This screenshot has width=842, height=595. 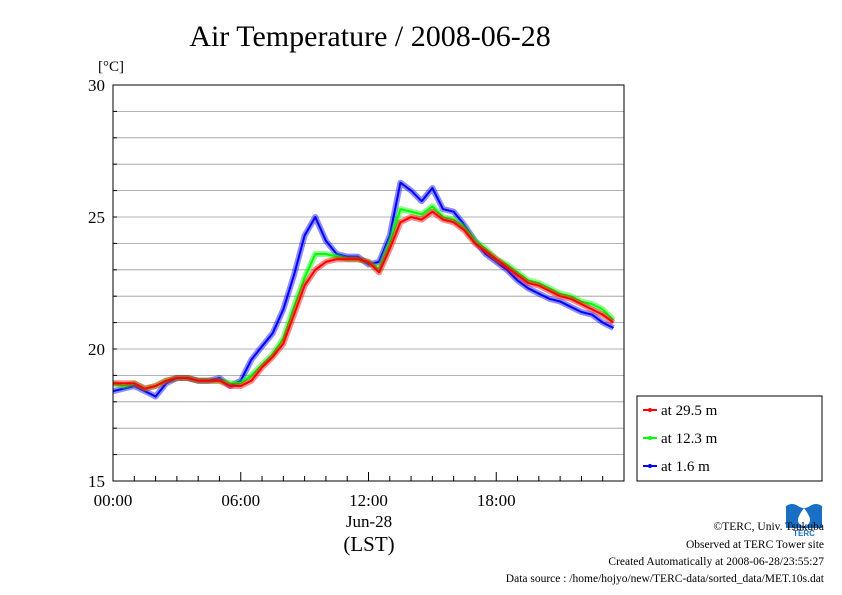 I want to click on x-tick-label: 00:00, so click(x=113, y=500).